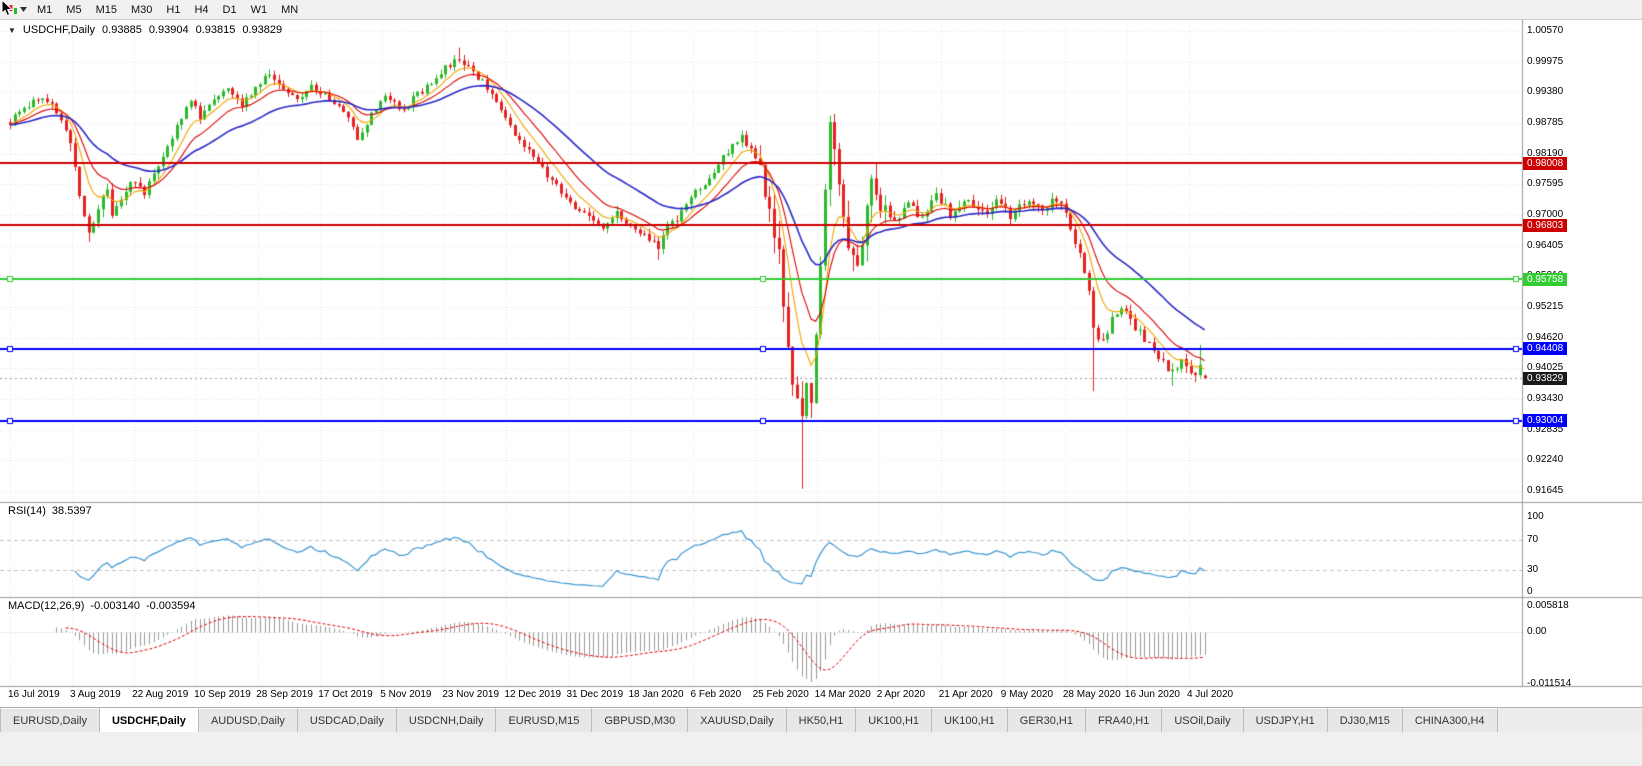 This screenshot has height=766, width=1642. I want to click on macd-axis-label: -0.011514, so click(1549, 683).